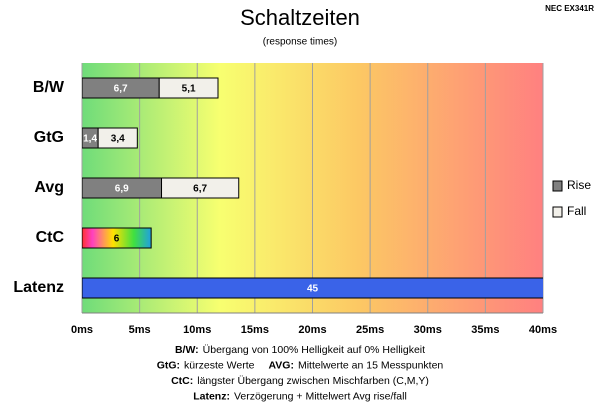 The image size is (600, 415). I want to click on x-tick-label: 25ms, so click(370, 330).